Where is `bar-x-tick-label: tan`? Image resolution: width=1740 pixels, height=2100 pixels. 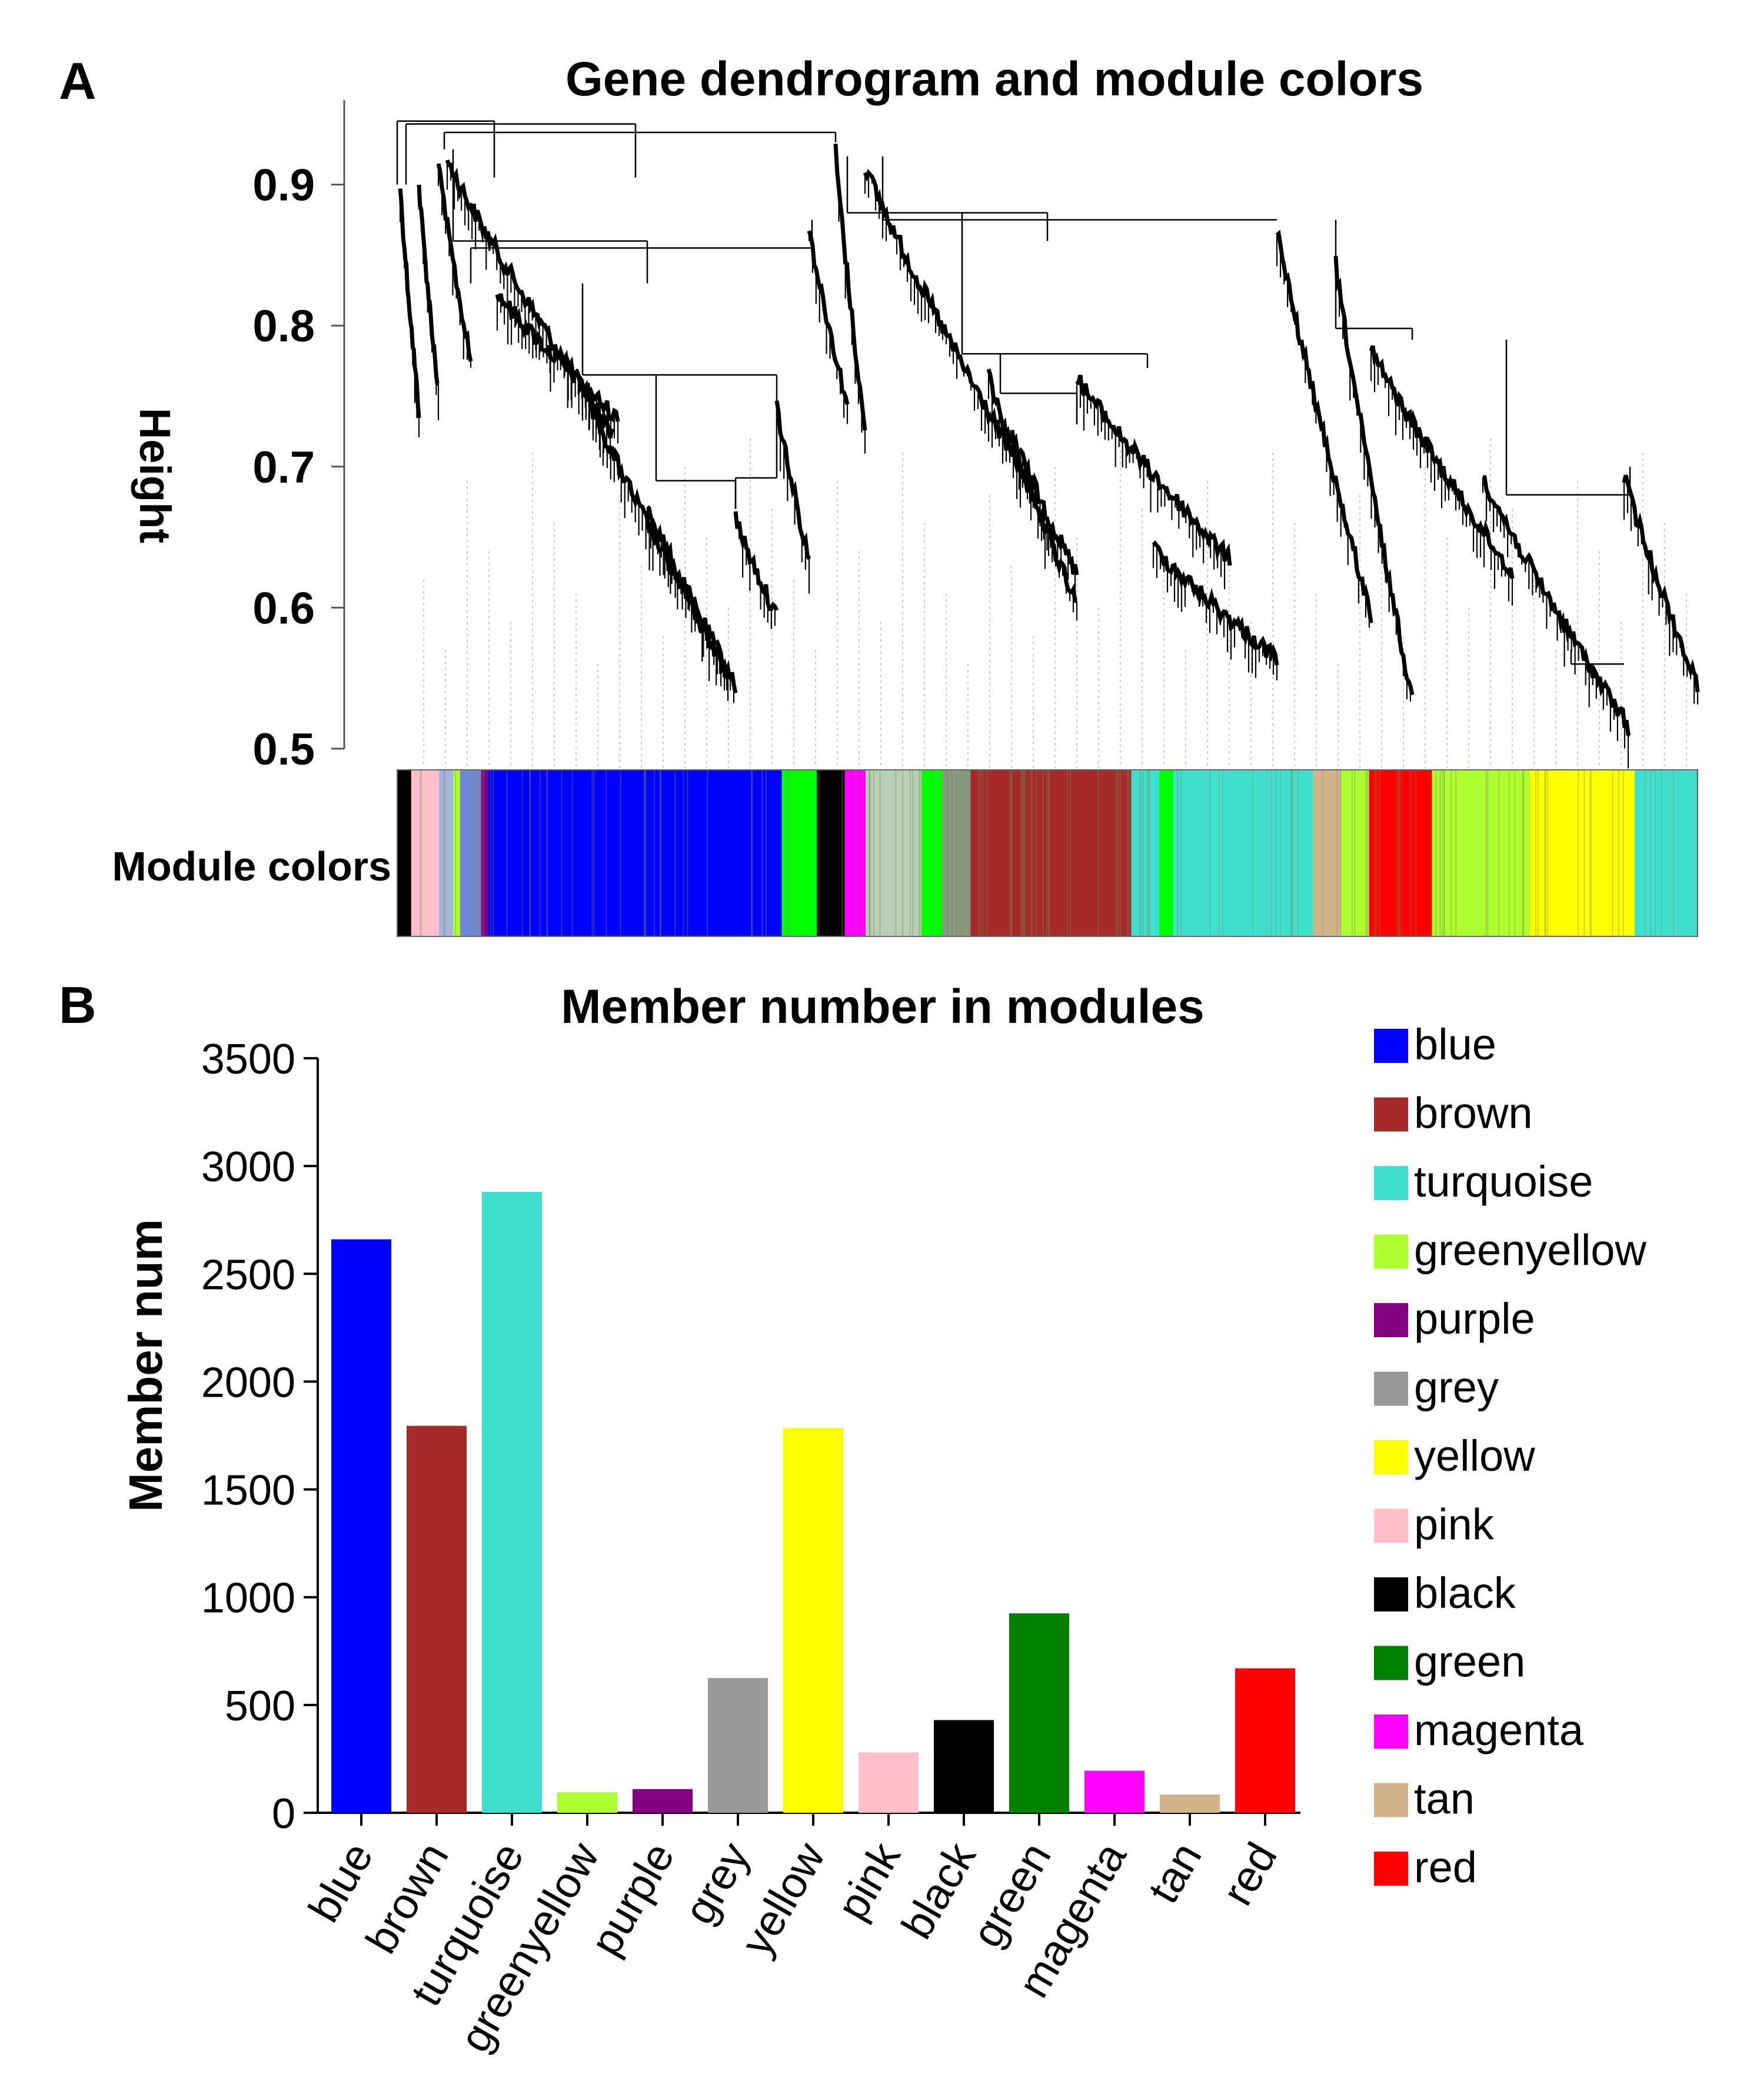 bar-x-tick-label: tan is located at coordinates (1175, 1873).